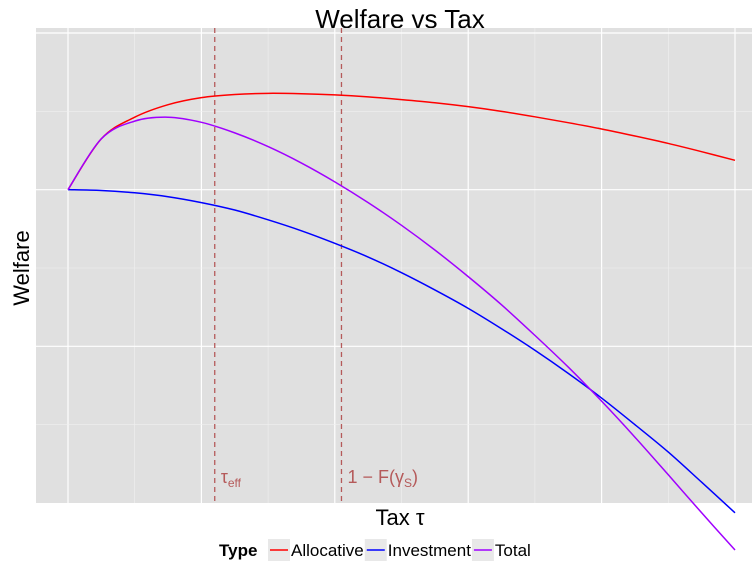 The image size is (756, 567). I want to click on x-axis-title: Tax τ, so click(399, 517).